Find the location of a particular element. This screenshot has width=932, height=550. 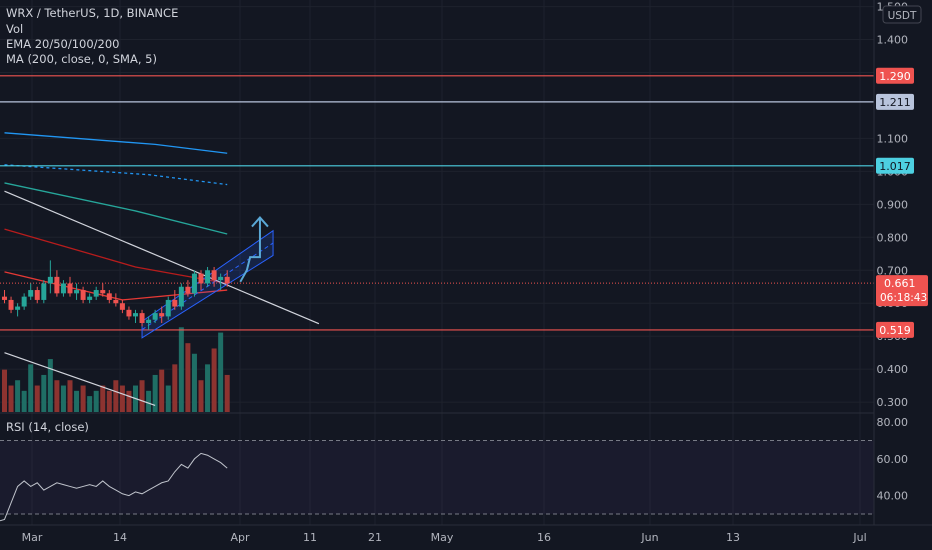

rsi-band is located at coordinates (437, 477).